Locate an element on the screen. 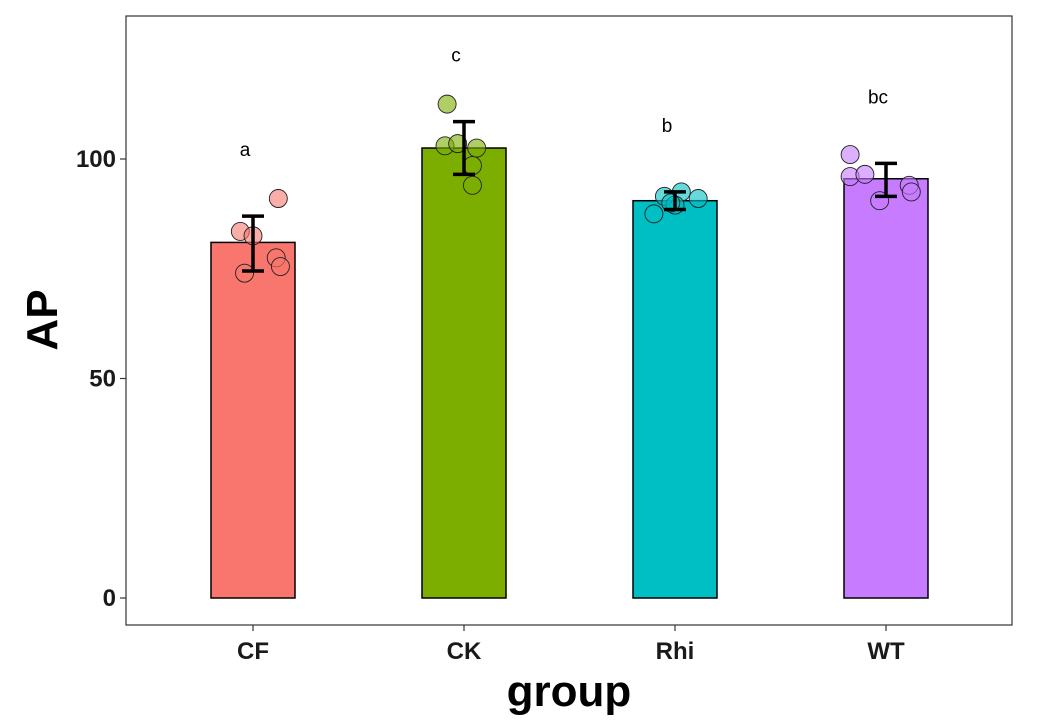  y-tick-label: 0 is located at coordinates (109, 598).